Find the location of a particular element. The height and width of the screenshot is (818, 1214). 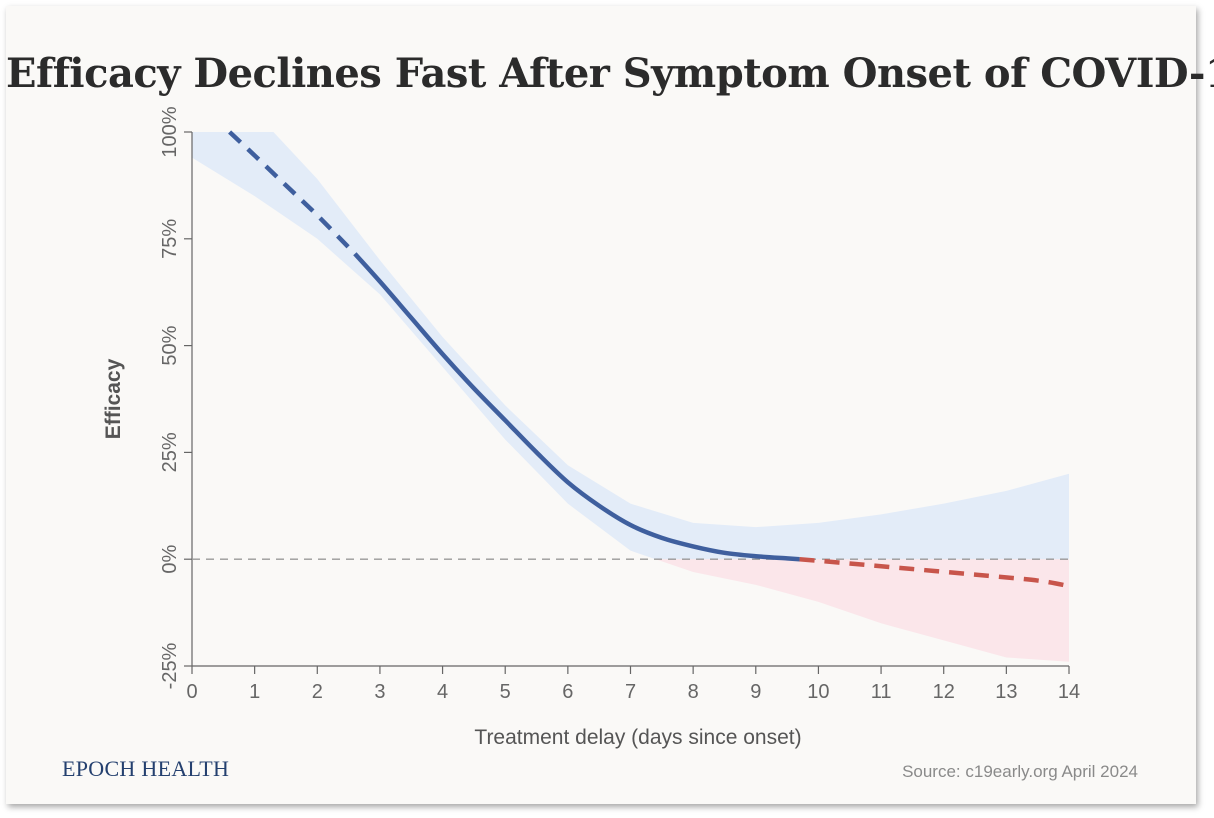

x-tick-label: 12 is located at coordinates (944, 692).